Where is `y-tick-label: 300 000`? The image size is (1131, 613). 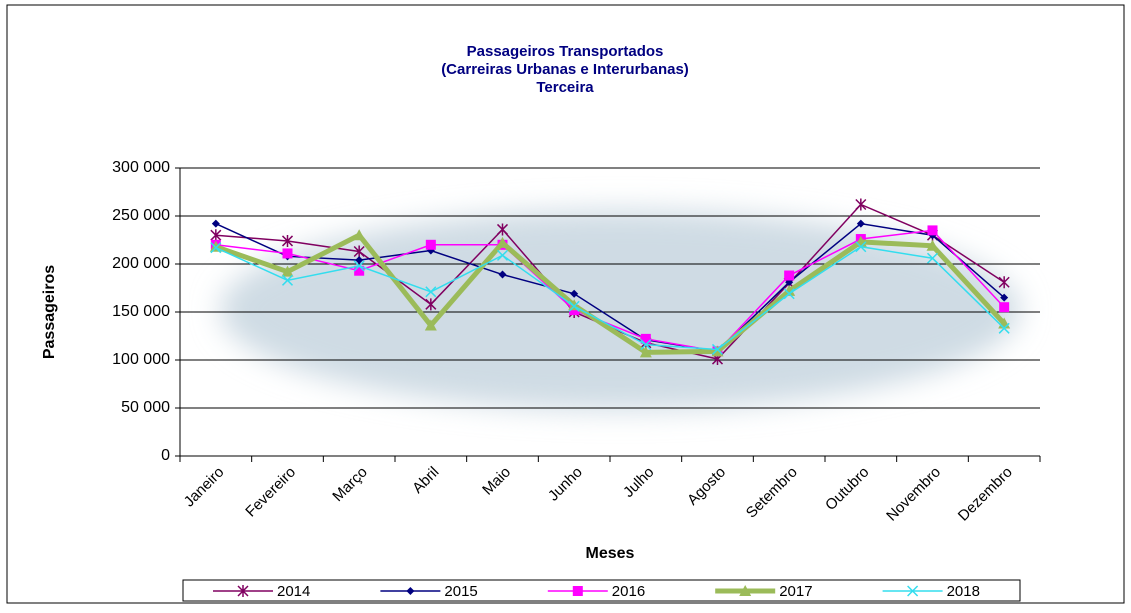
y-tick-label: 300 000 is located at coordinates (141, 167).